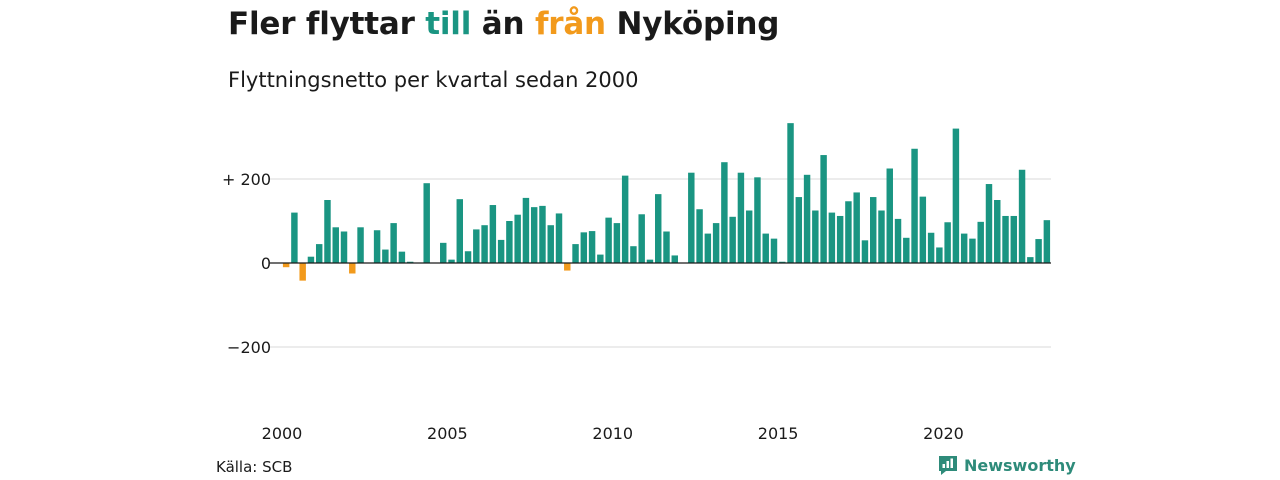  I want to click on x-tick-label: 2010, so click(612, 433).